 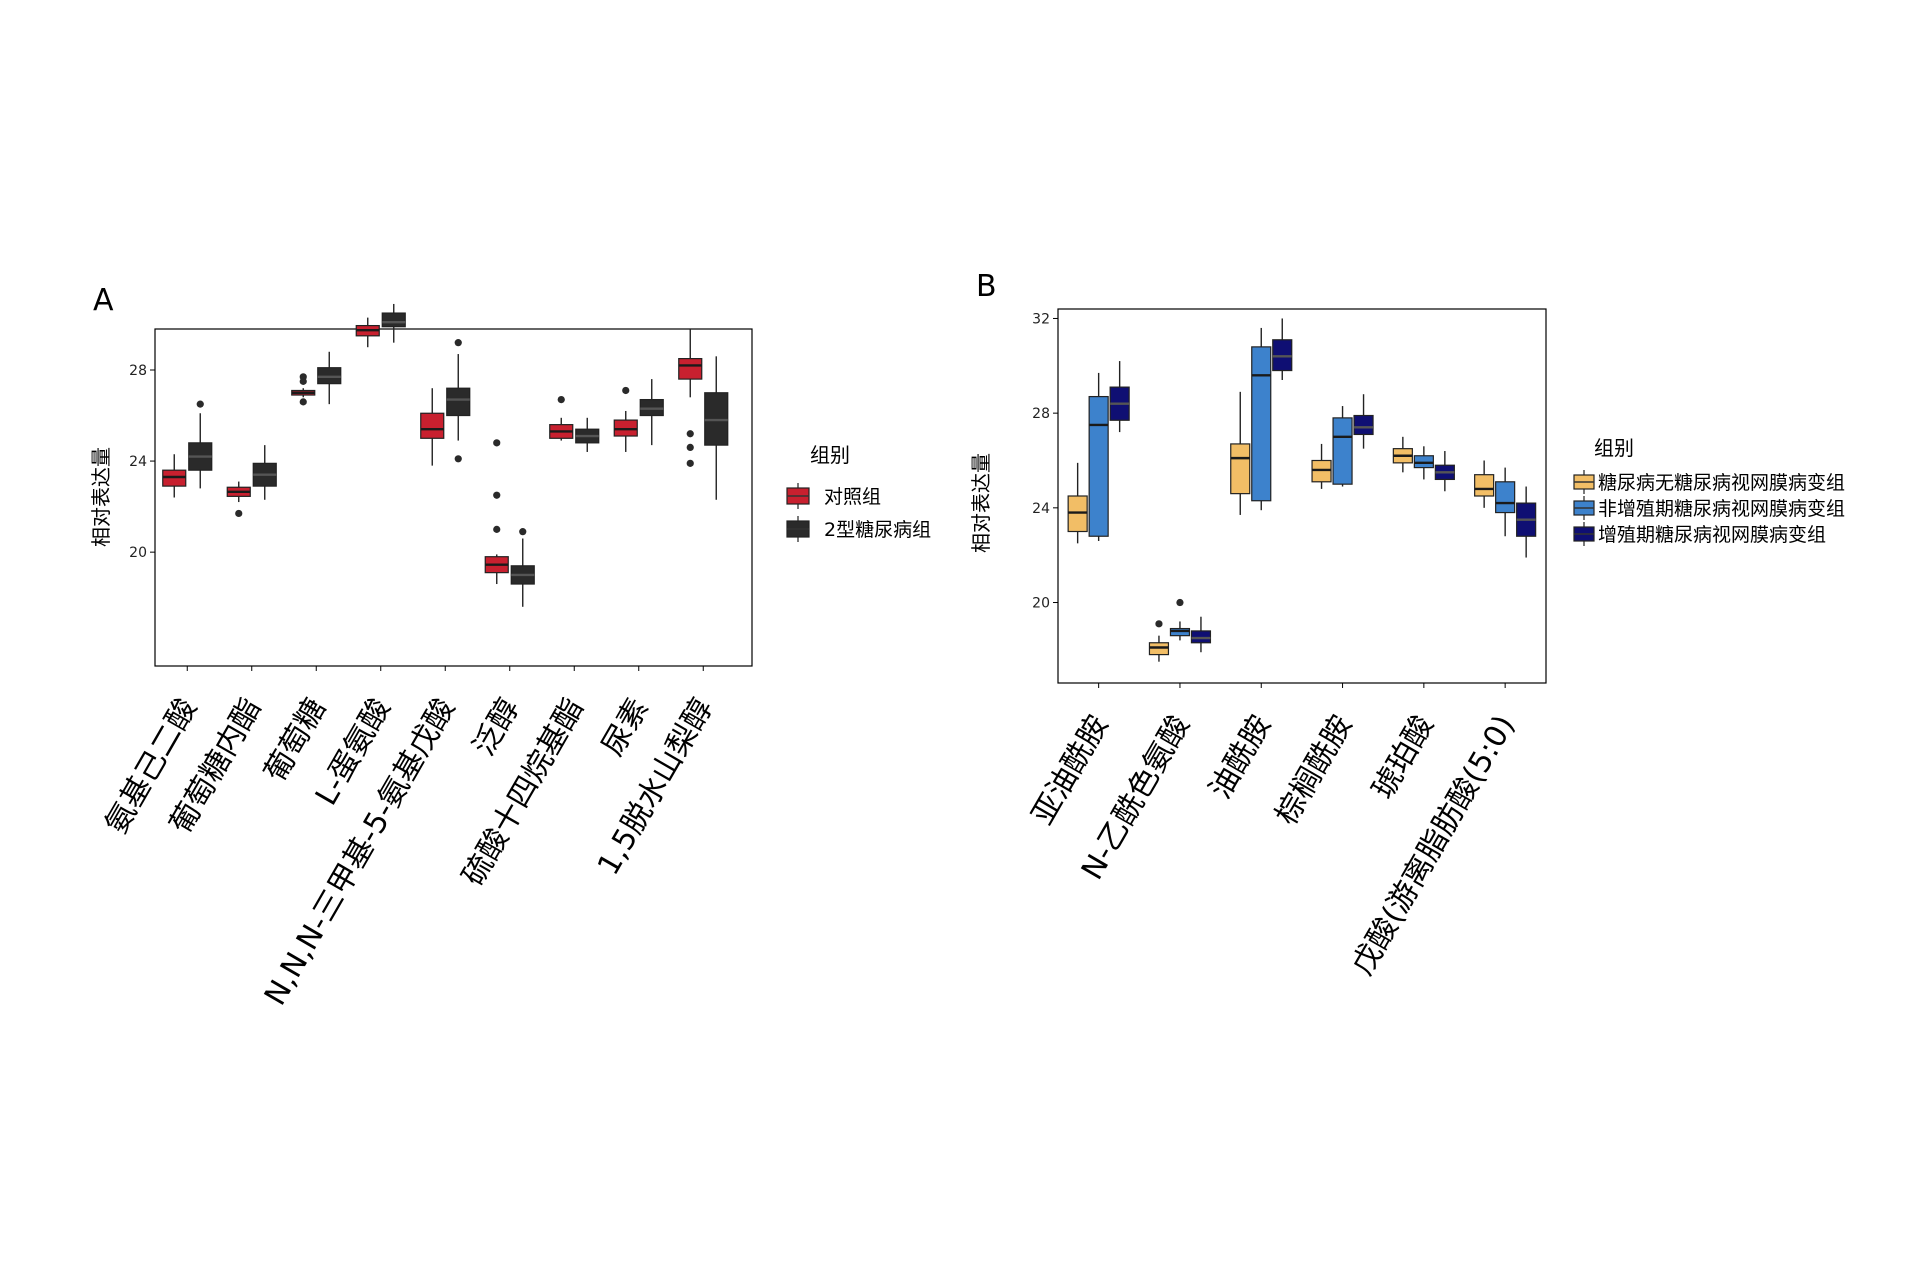 I want to click on panel-a-legend-label: 2型糖尿病组, so click(x=877, y=530).